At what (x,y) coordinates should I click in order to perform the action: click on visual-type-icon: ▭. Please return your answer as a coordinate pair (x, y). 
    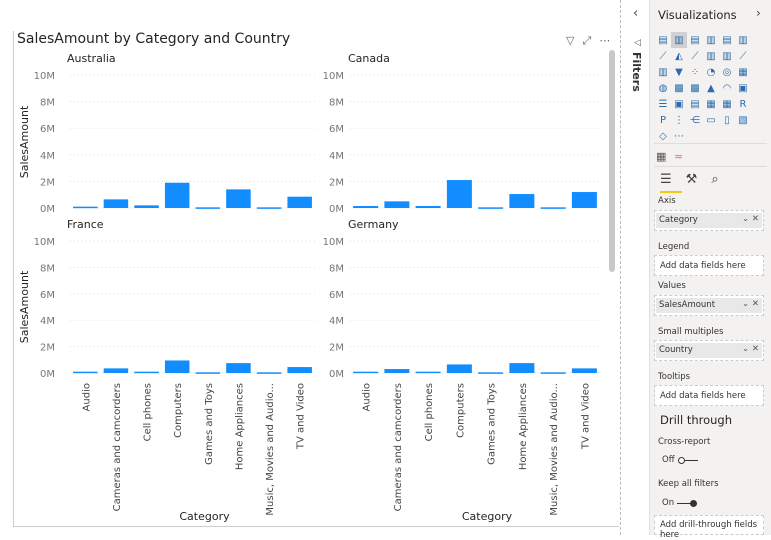
    Looking at the image, I should click on (711, 120).